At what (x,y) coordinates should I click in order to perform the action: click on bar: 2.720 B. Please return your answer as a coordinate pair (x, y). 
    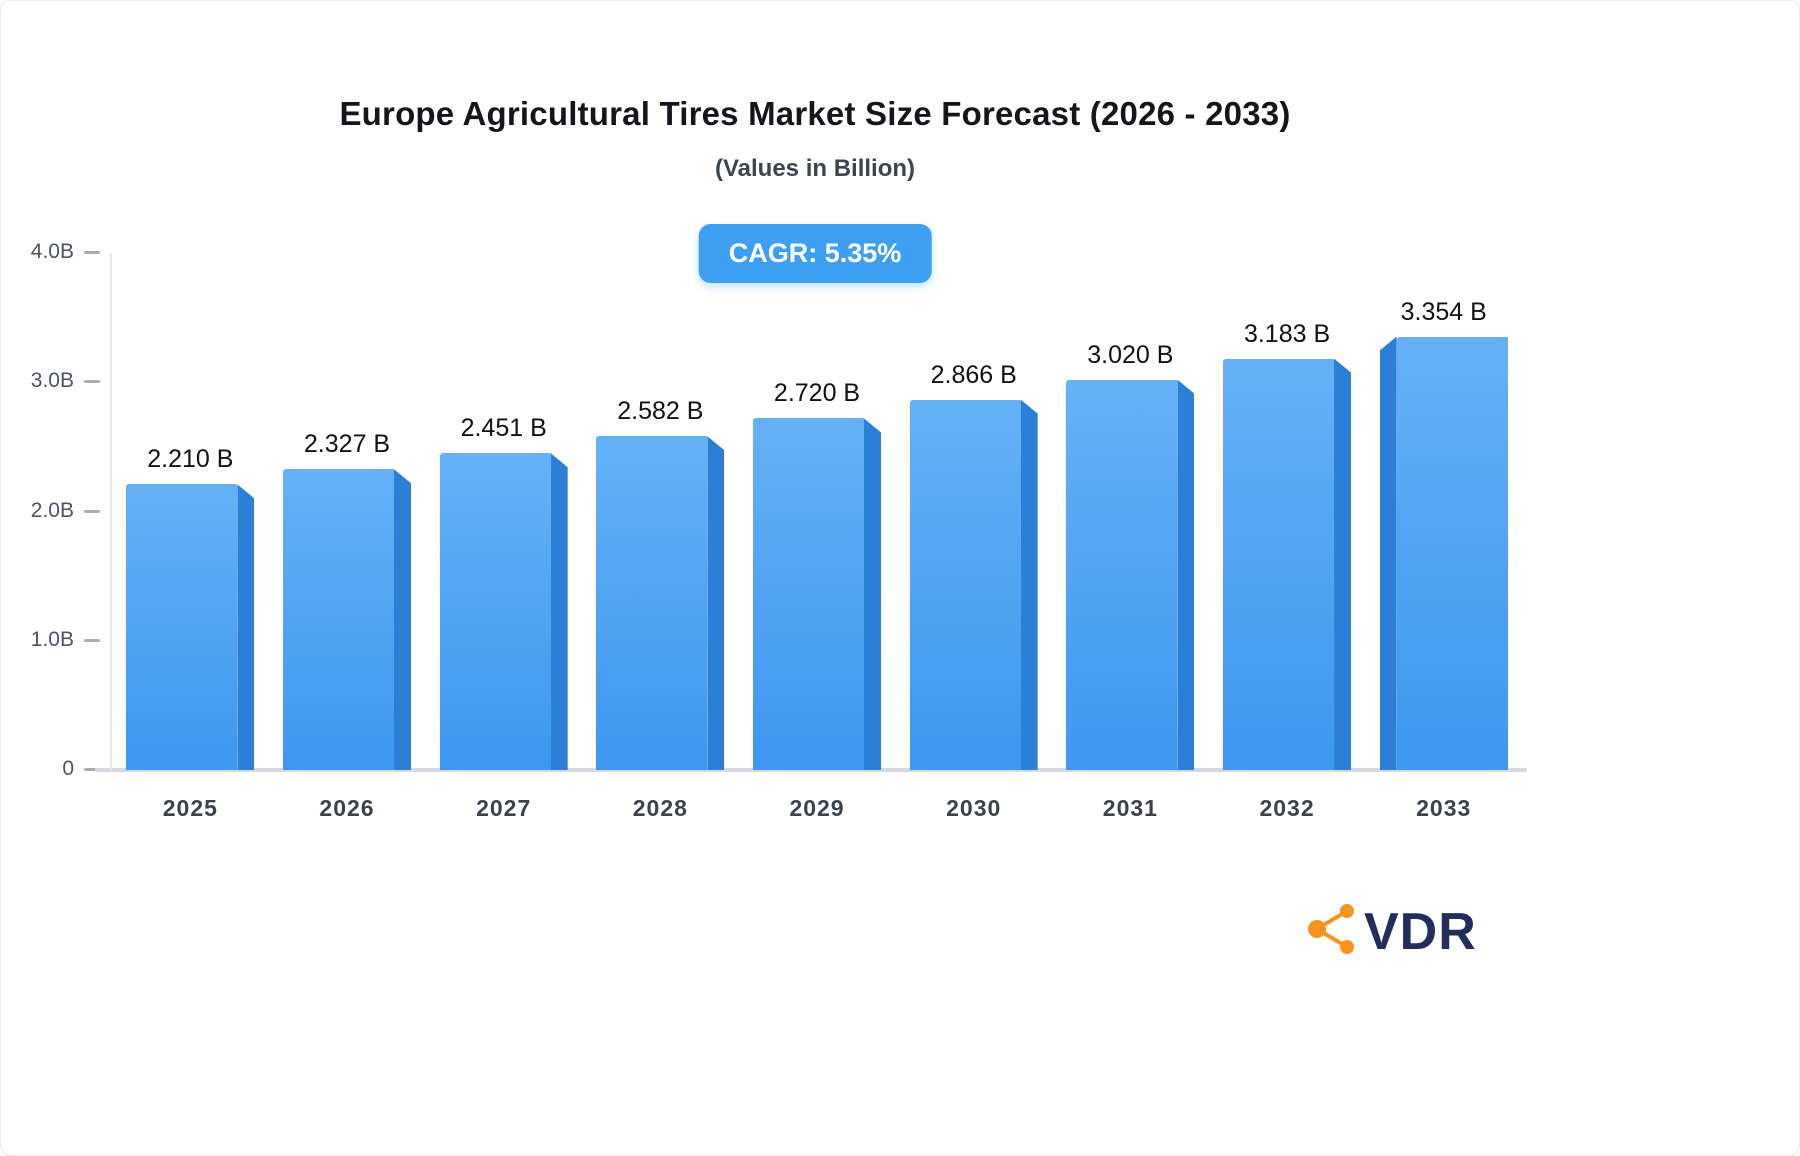
    Looking at the image, I should click on (817, 574).